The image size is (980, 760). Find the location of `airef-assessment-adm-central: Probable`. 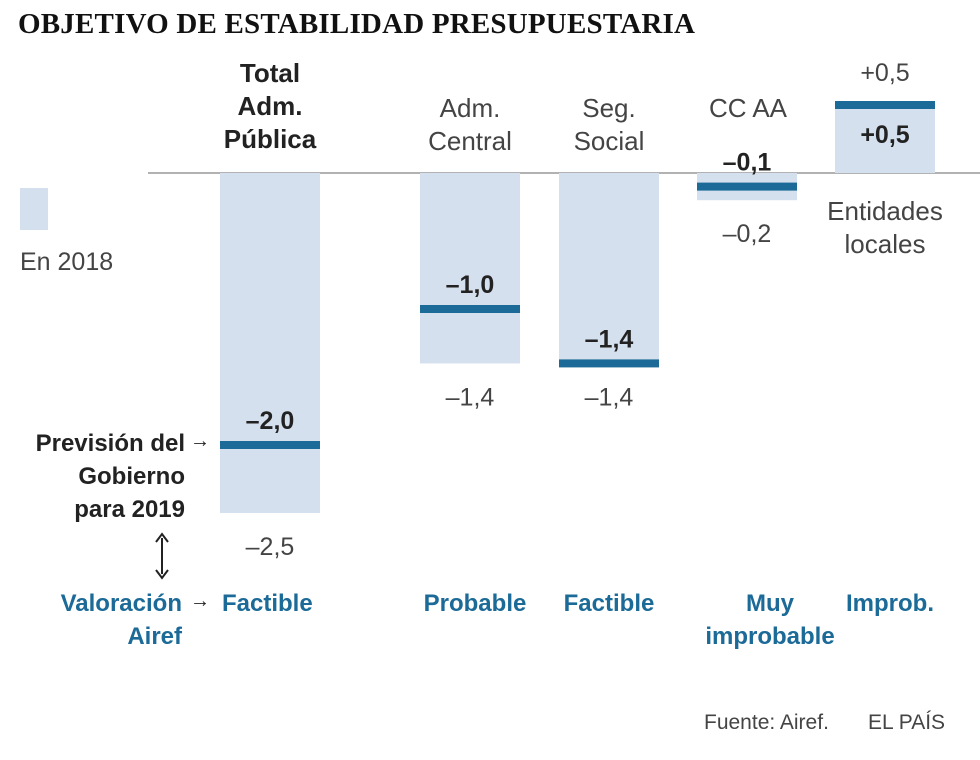

airef-assessment-adm-central: Probable is located at coordinates (475, 603).